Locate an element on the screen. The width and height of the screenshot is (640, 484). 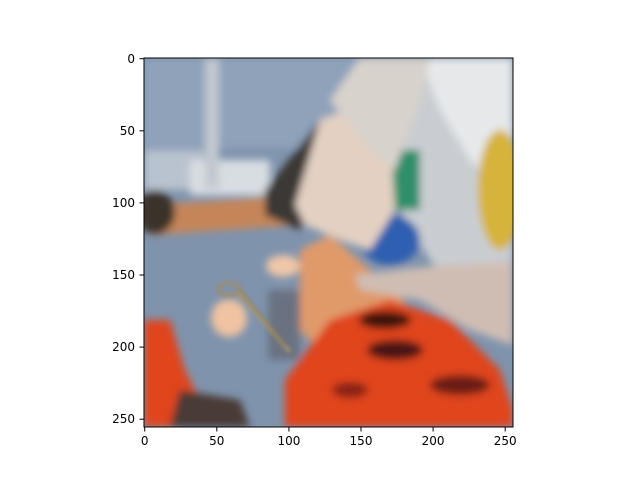
x-tick: 100 is located at coordinates (288, 437).